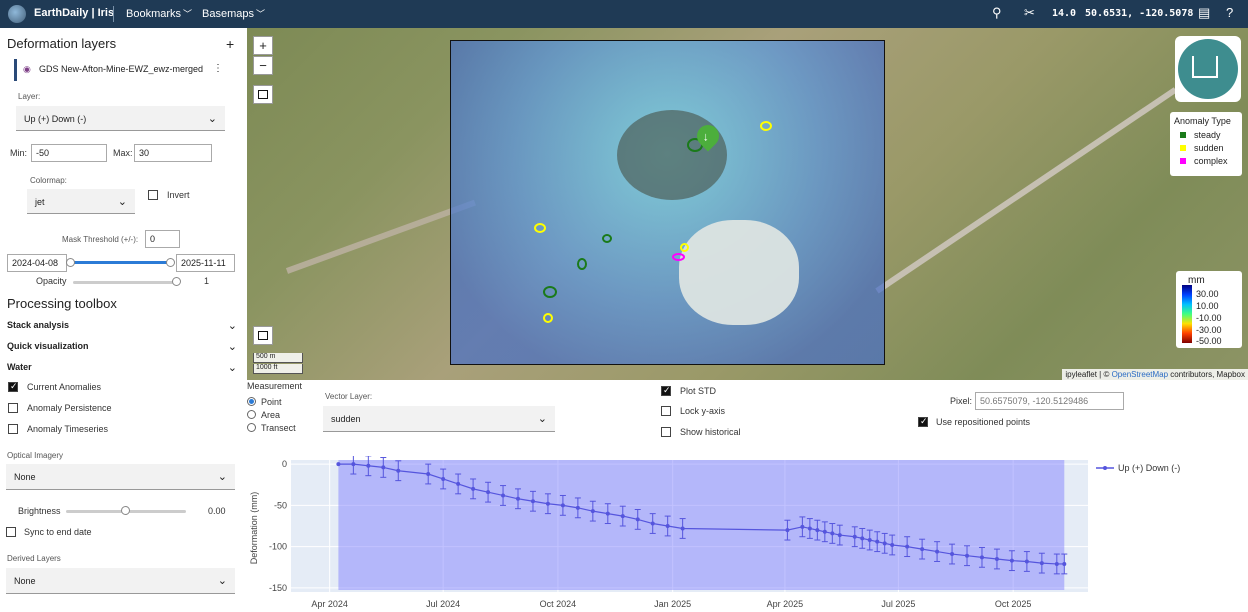 This screenshot has height=612, width=1248. What do you see at coordinates (251, 414) in the screenshot?
I see `radio-area` at bounding box center [251, 414].